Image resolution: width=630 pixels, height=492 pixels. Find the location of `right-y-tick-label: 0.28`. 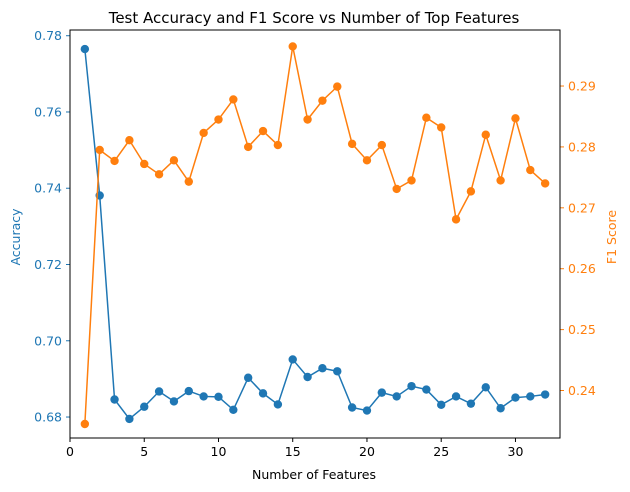

right-y-tick-label: 0.28 is located at coordinates (582, 146).